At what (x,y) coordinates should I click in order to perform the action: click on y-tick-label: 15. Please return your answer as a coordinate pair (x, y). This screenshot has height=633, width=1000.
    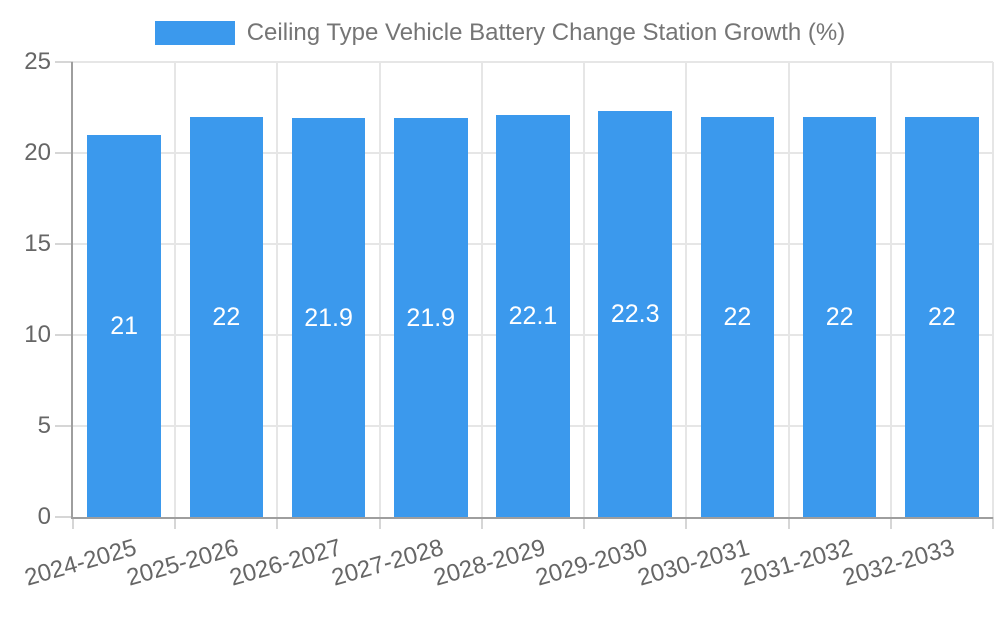
    Looking at the image, I should click on (37, 243).